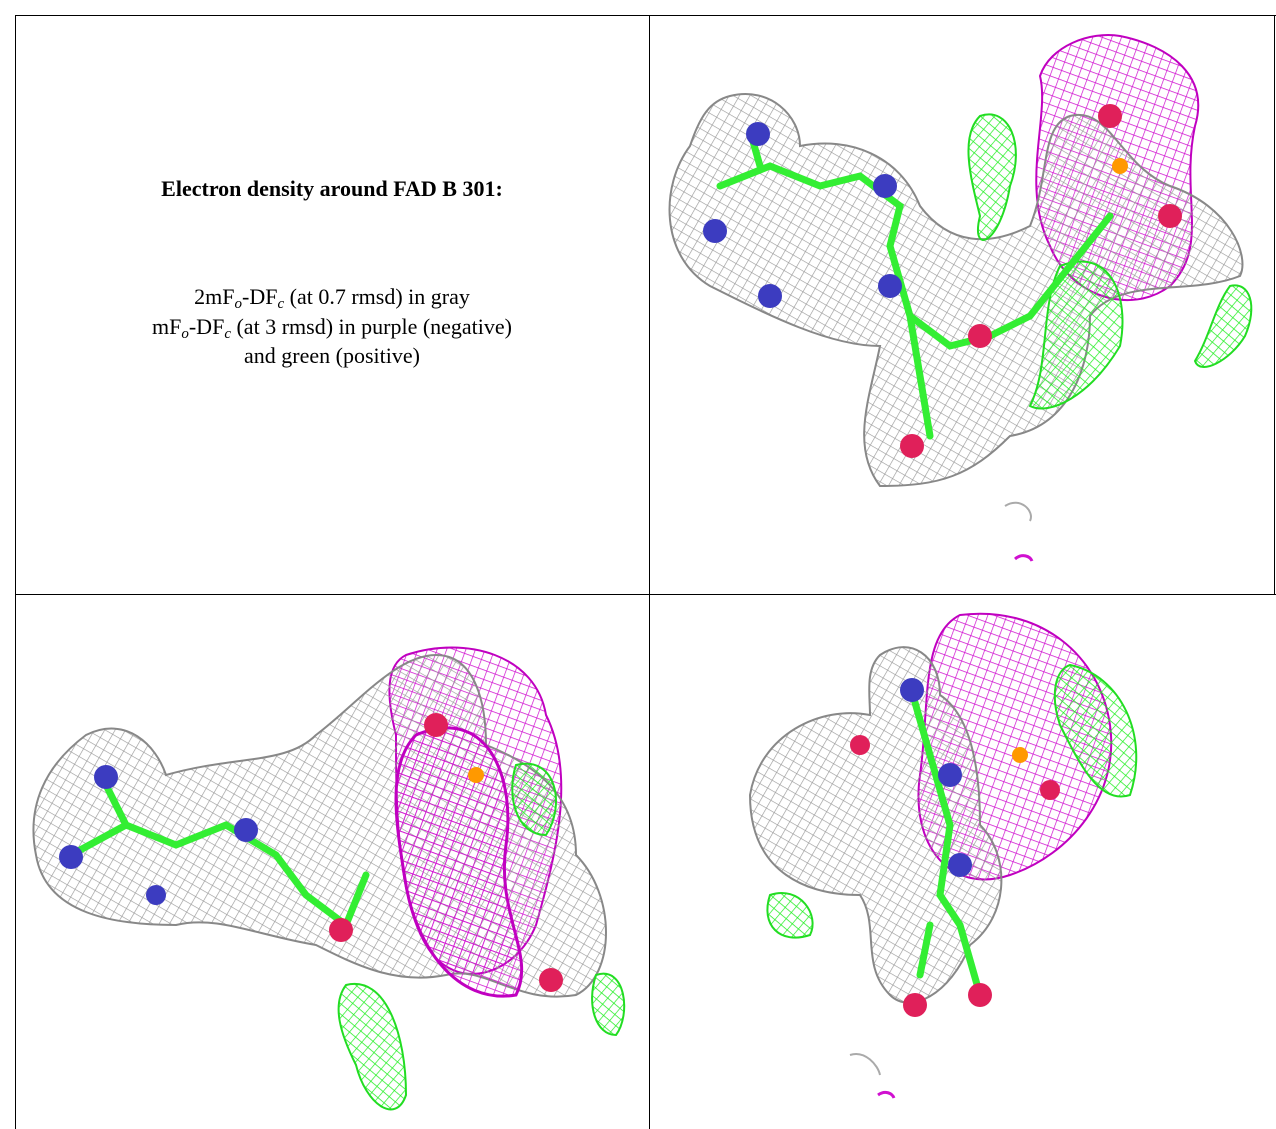 This screenshot has height=1129, width=1276. What do you see at coordinates (15, 572) in the screenshot?
I see `table-border-left` at bounding box center [15, 572].